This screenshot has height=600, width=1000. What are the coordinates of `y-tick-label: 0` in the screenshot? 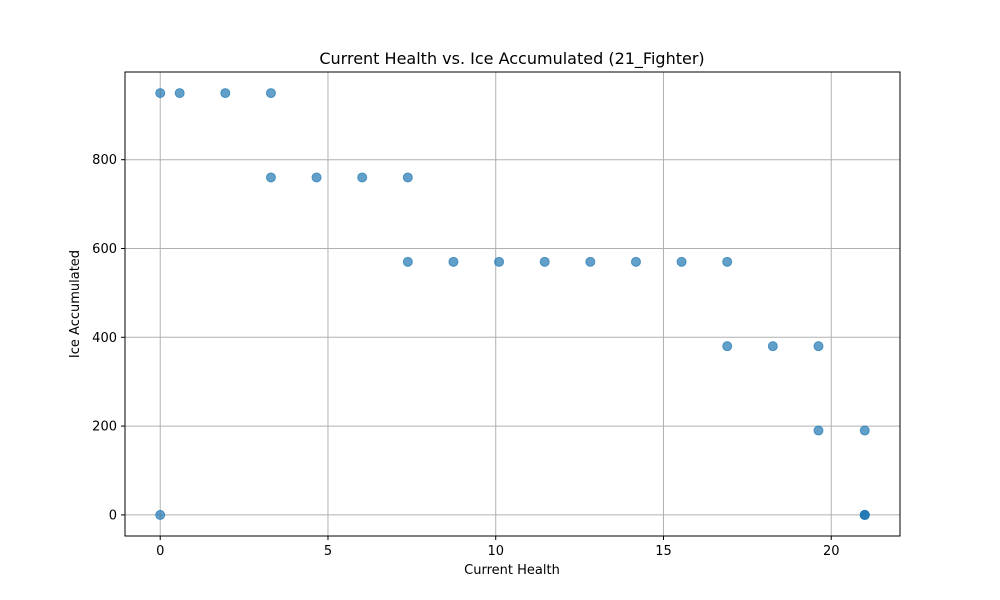 It's located at (113, 515).